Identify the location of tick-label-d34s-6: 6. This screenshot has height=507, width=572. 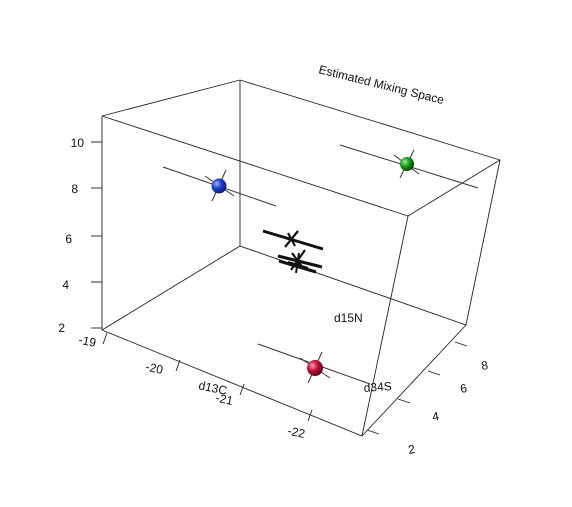
(463, 388).